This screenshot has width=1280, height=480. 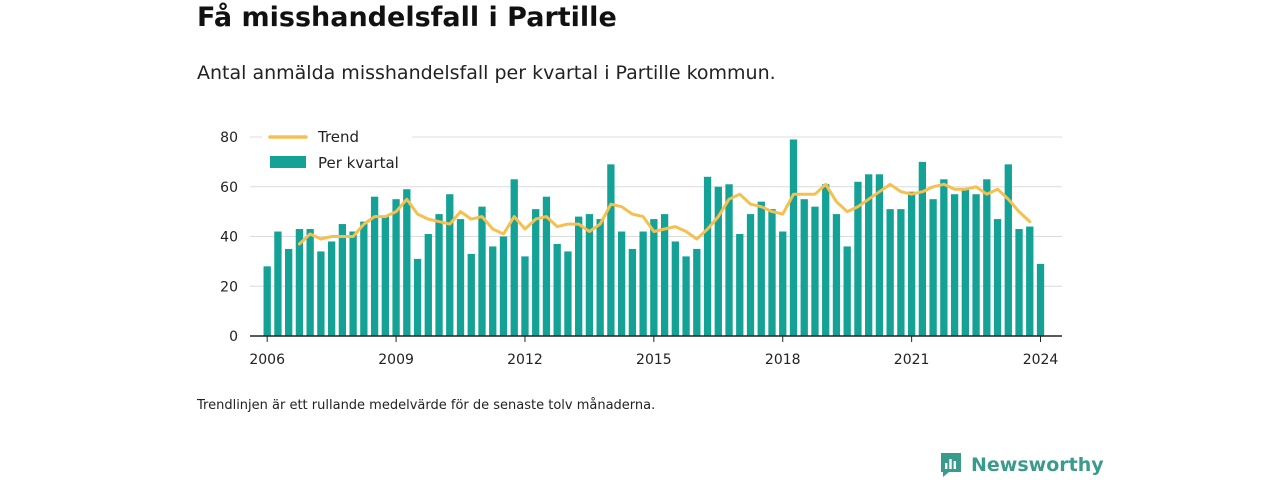 I want to click on y-tick-label: 60, so click(x=229, y=188).